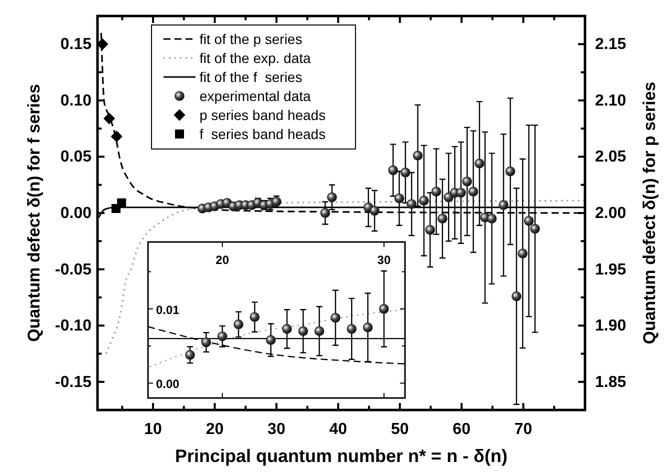  I want to click on y-tick-label: -0.15, so click(73, 382).